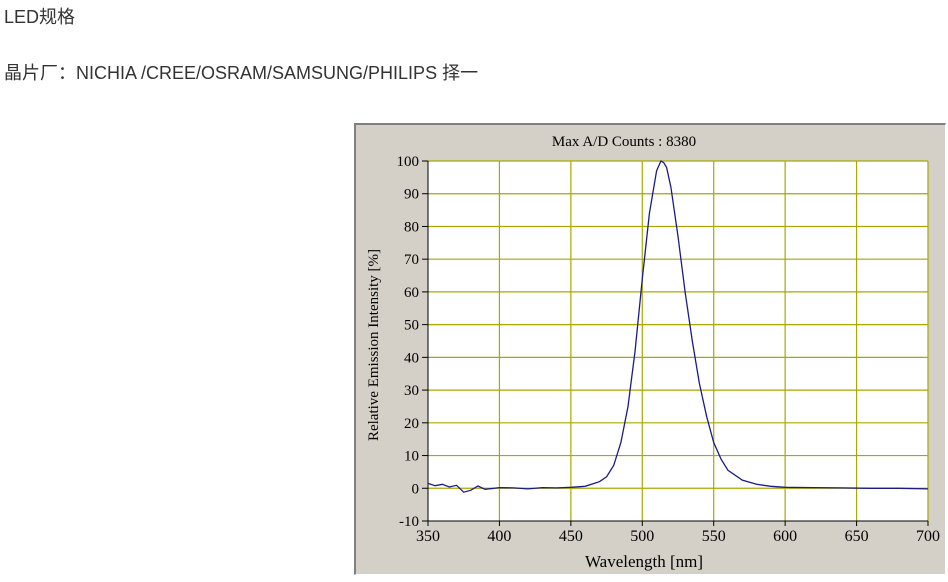  What do you see at coordinates (644, 561) in the screenshot?
I see `x-axis-label: Wavelength [nm]` at bounding box center [644, 561].